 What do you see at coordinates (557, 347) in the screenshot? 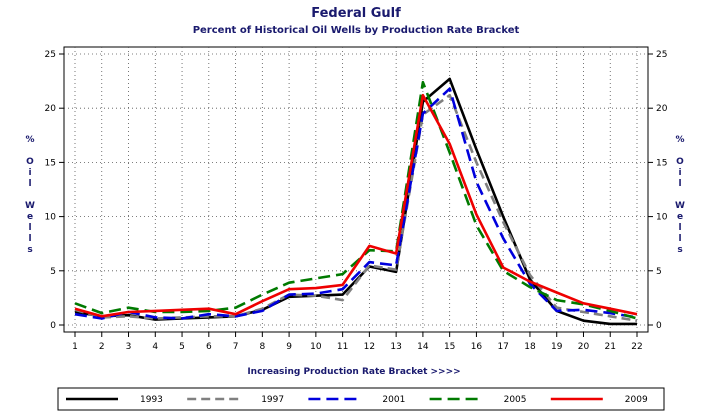
I see `x-tick-label: 19` at bounding box center [557, 347].